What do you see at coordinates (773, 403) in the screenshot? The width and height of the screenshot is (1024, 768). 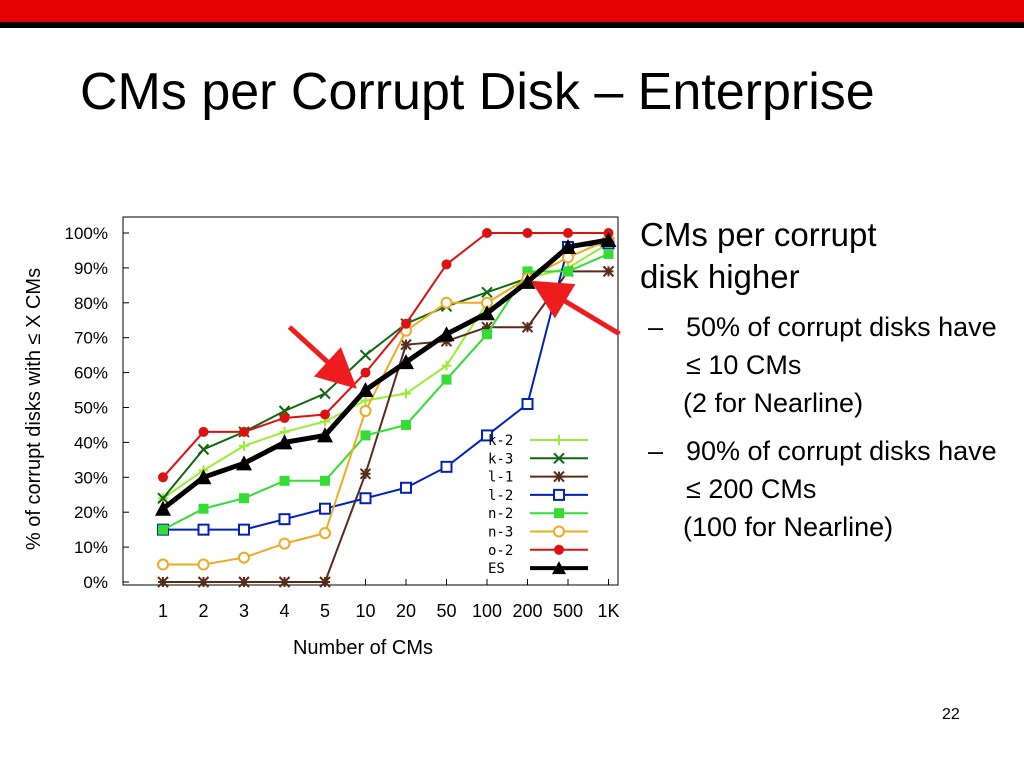 I see `sub-bullet-note: (2 for Nearline)` at bounding box center [773, 403].